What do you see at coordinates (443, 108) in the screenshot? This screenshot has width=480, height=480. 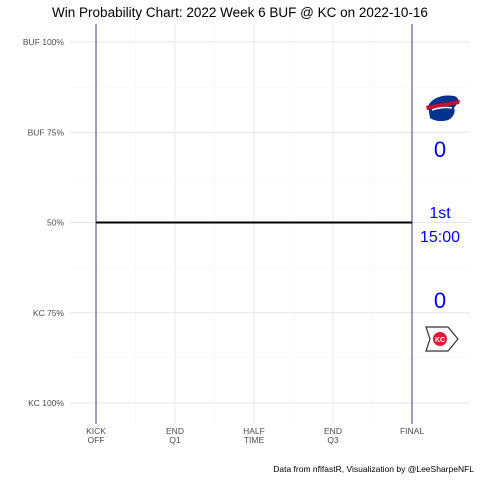 I see `bills-logo-icon` at bounding box center [443, 108].